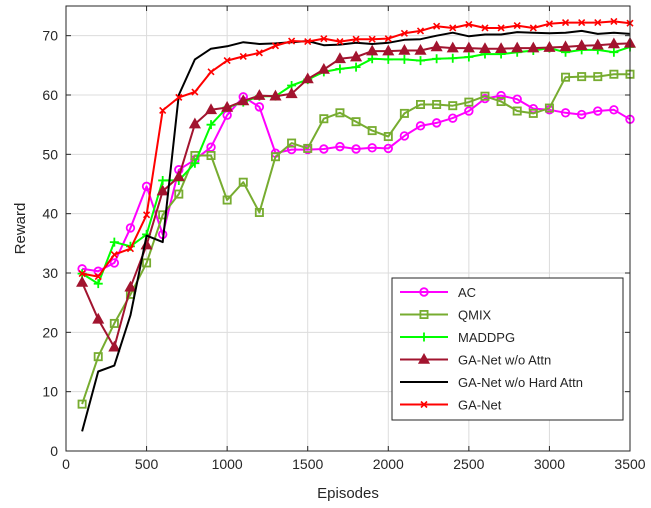  I want to click on legend-item: MADDPG, so click(457, 337).